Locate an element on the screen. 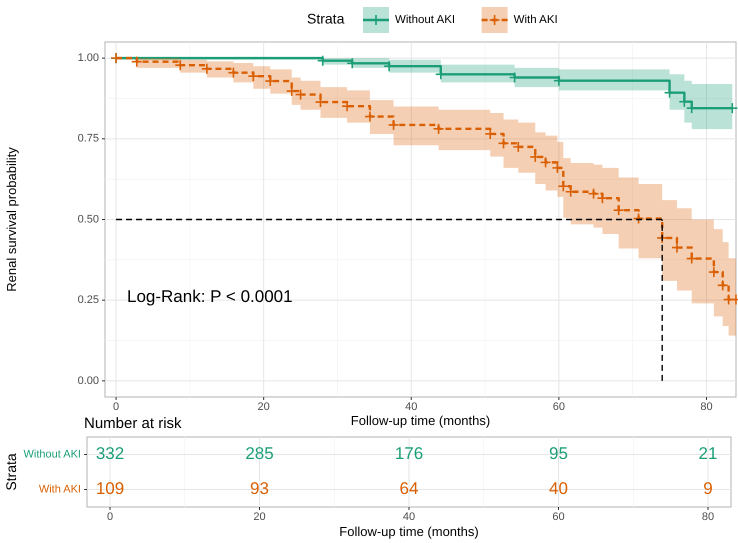 This screenshot has width=738, height=543. data-label: 95 is located at coordinates (558, 453).